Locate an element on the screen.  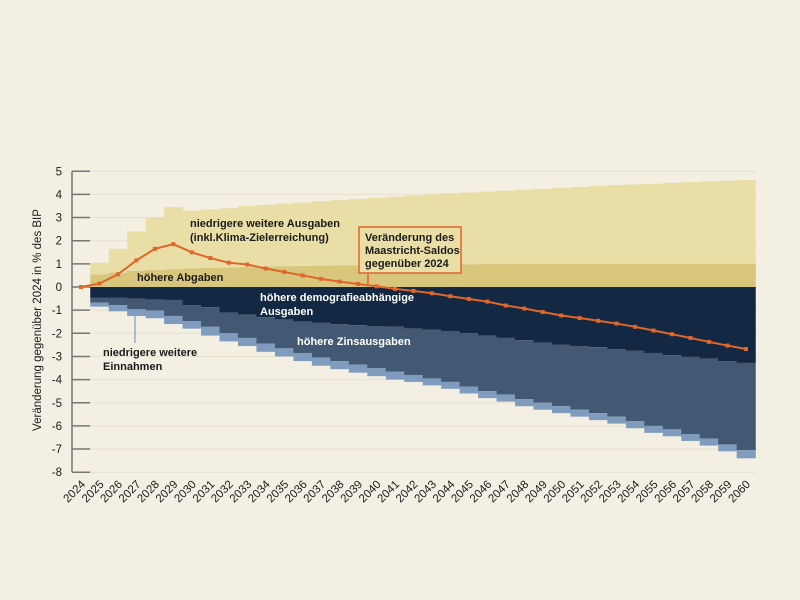
y-tick-label: 5 is located at coordinates (59, 172).